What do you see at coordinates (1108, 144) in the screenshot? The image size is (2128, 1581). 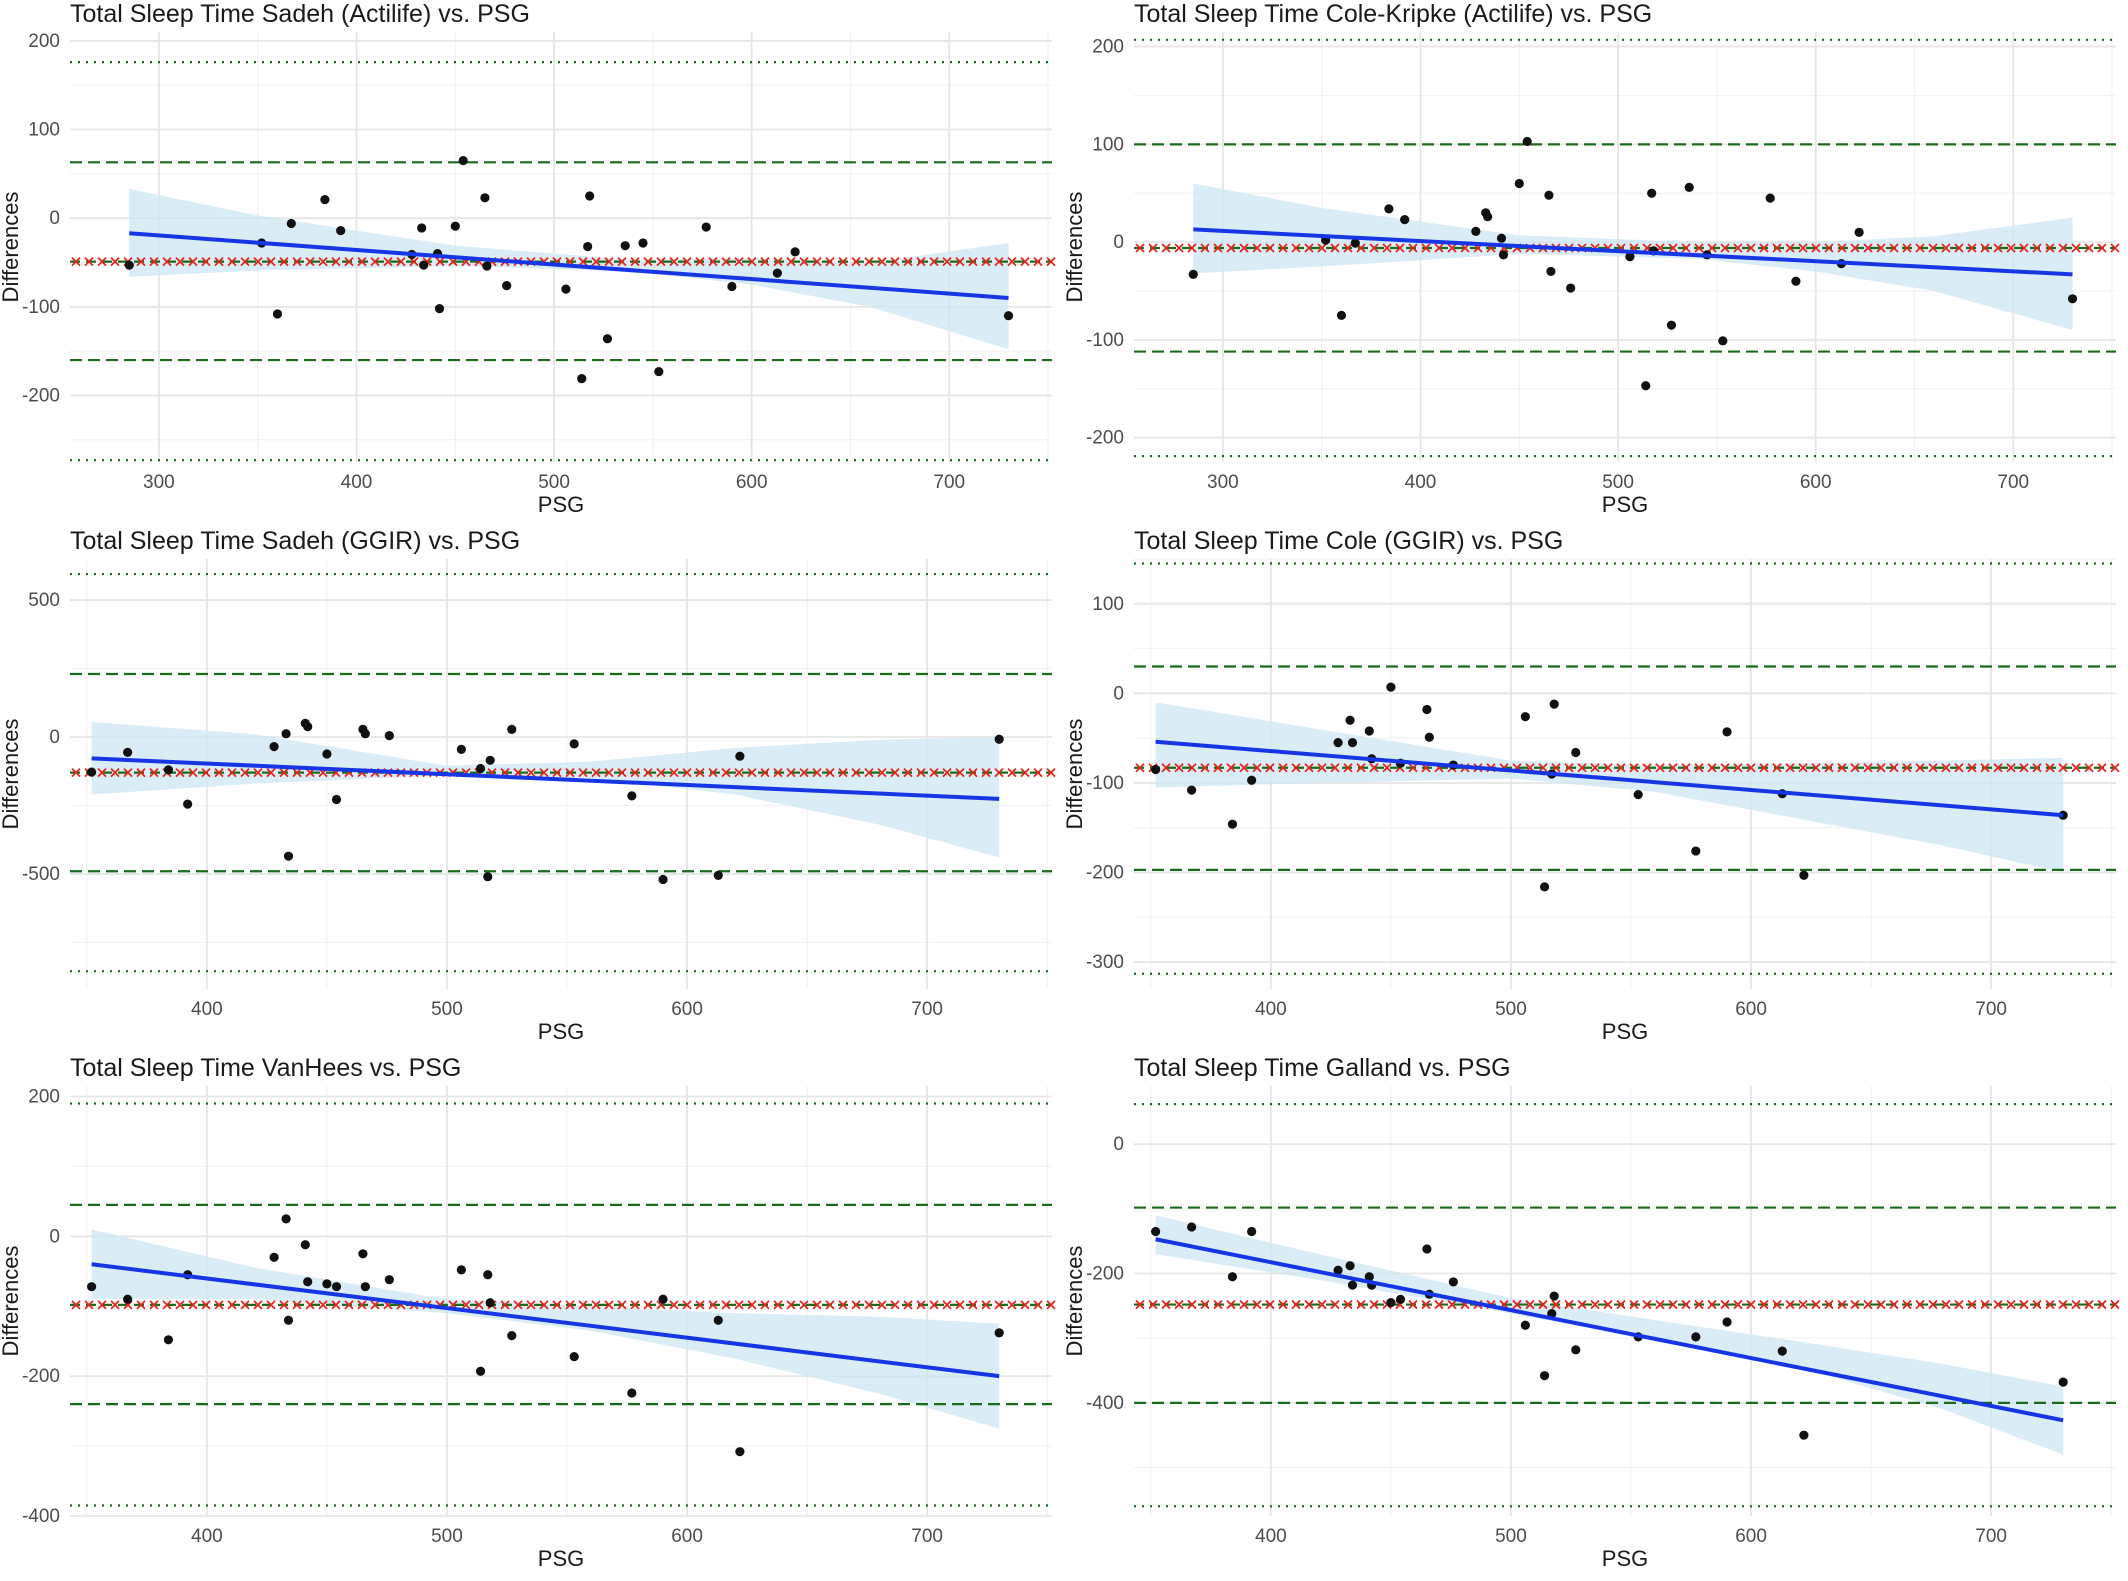 I see `y-tick-label: 100` at bounding box center [1108, 144].